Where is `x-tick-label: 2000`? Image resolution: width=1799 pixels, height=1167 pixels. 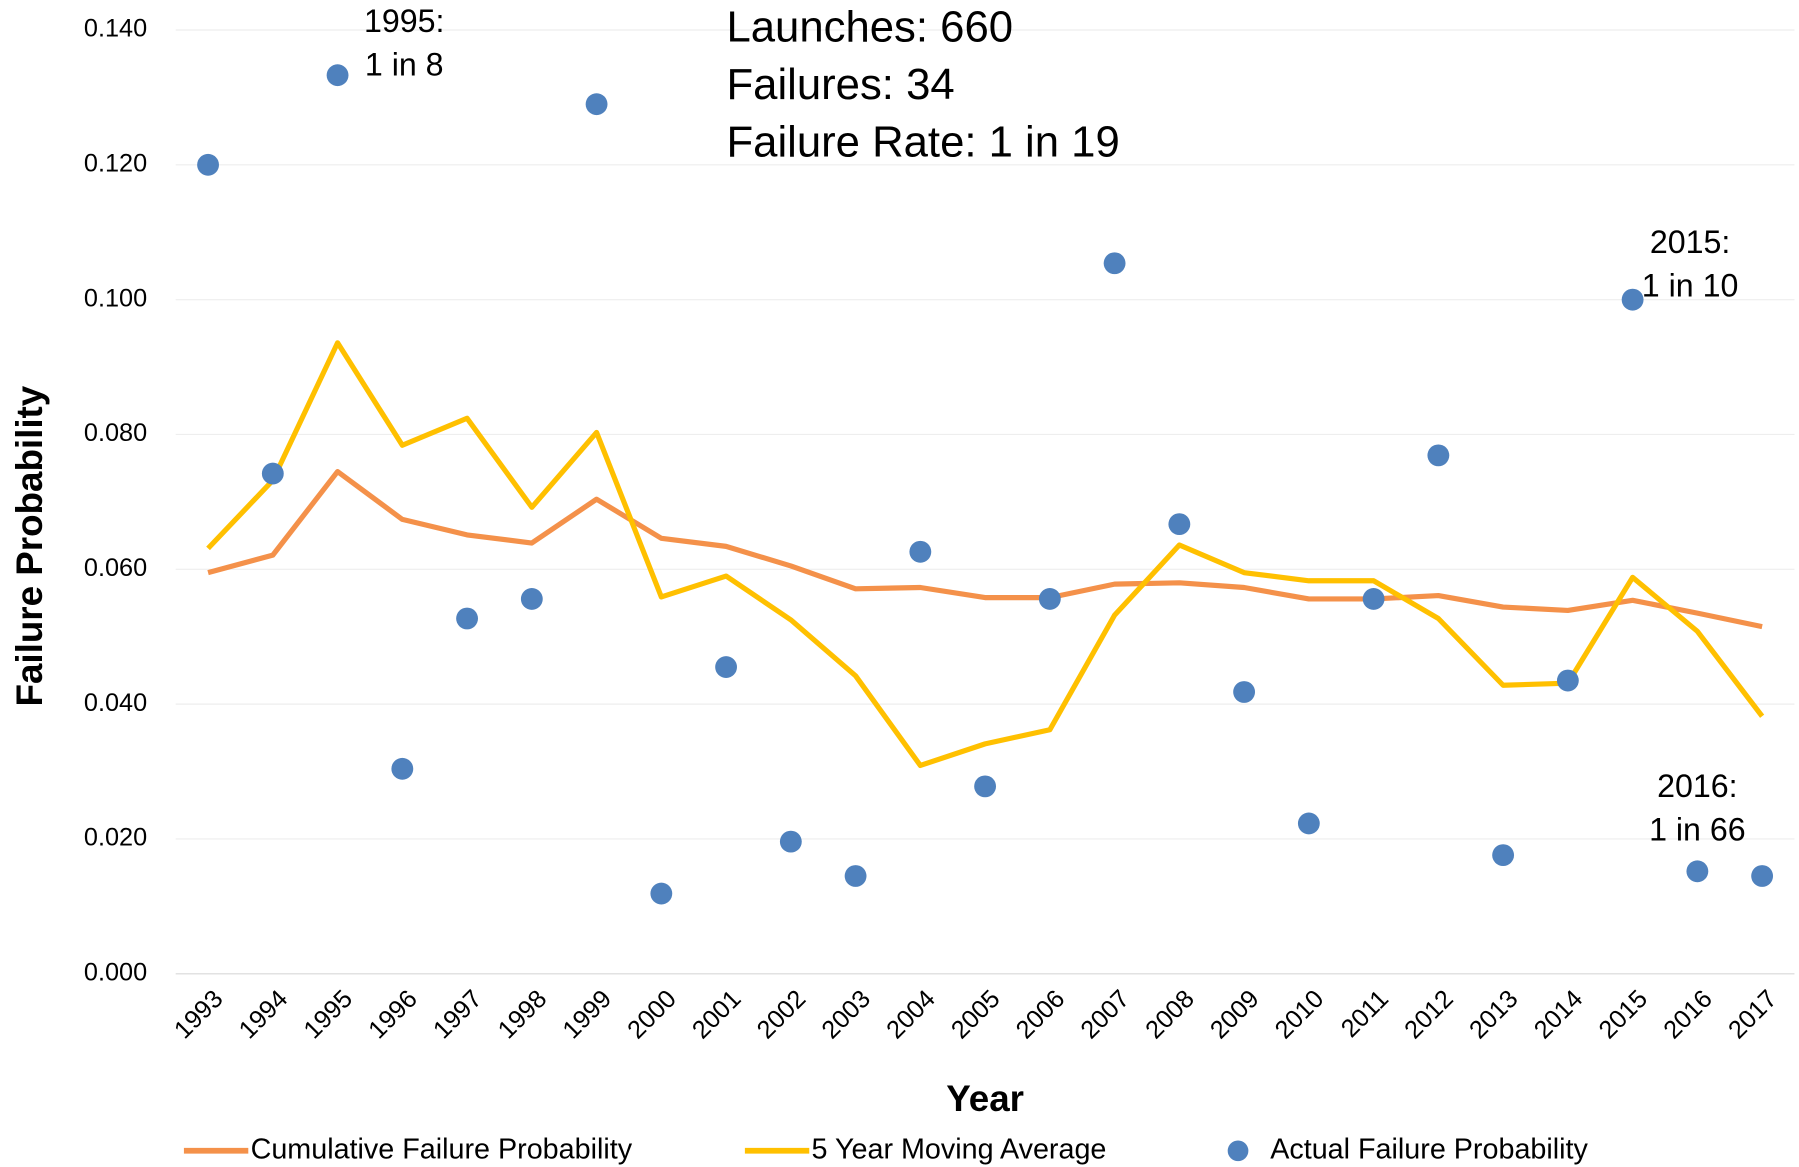 x-tick-label: 2000 is located at coordinates (652, 1015).